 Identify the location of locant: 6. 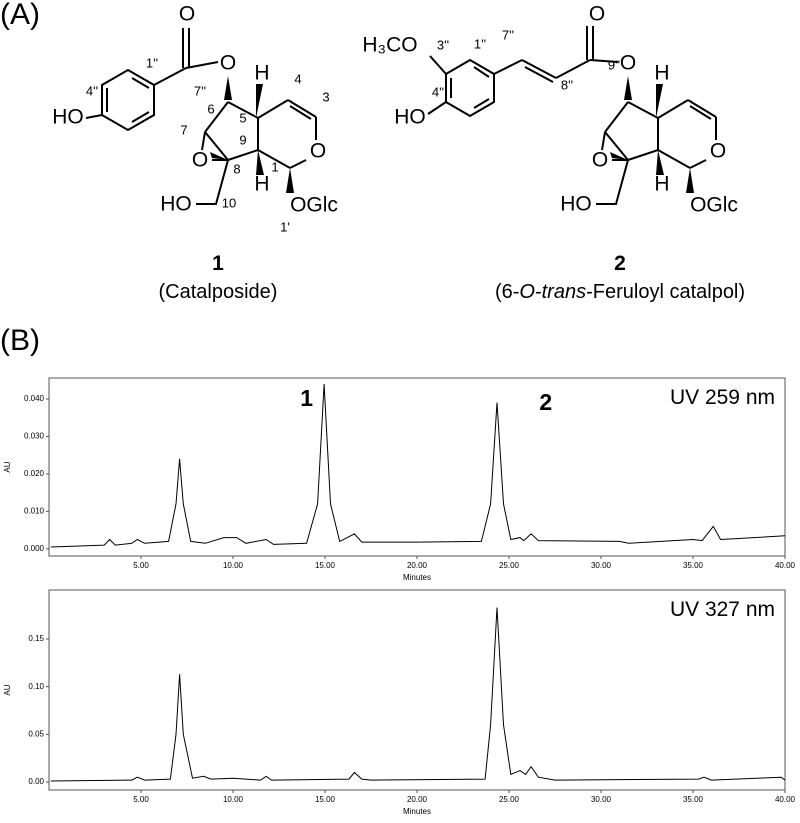
(210, 108).